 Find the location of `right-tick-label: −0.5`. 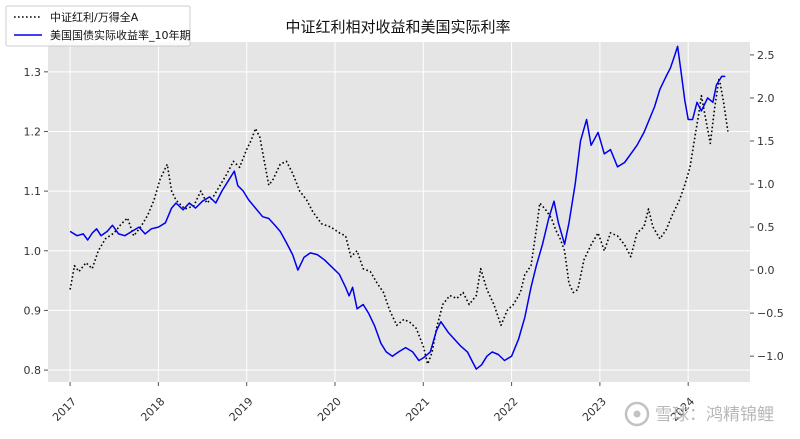

right-tick-label: −0.5 is located at coordinates (770, 313).